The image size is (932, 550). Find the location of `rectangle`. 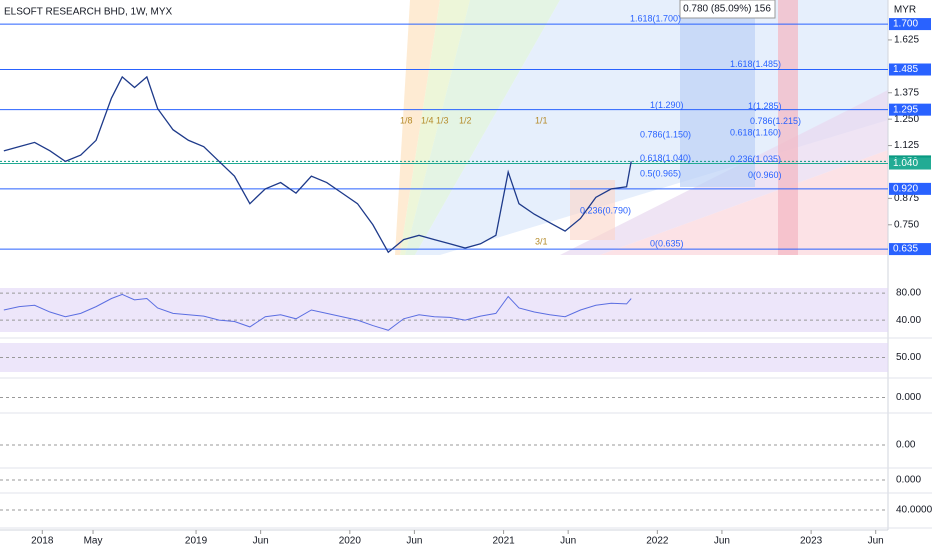

rectangle is located at coordinates (592, 210).